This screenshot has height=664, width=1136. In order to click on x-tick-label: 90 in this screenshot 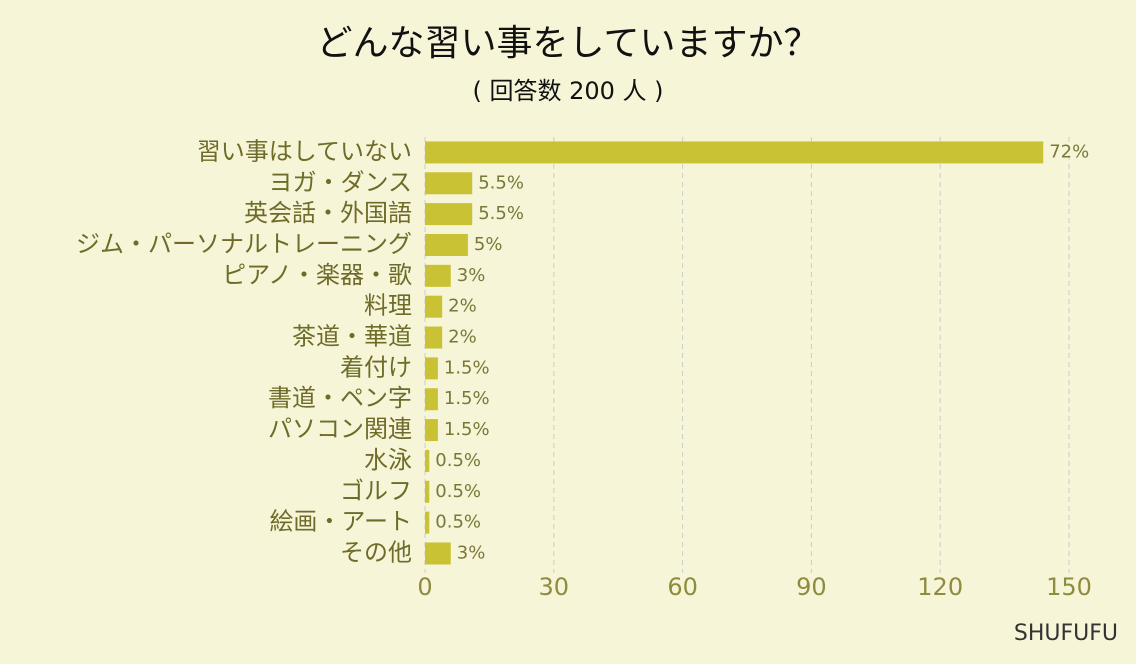, I will do `click(811, 587)`.